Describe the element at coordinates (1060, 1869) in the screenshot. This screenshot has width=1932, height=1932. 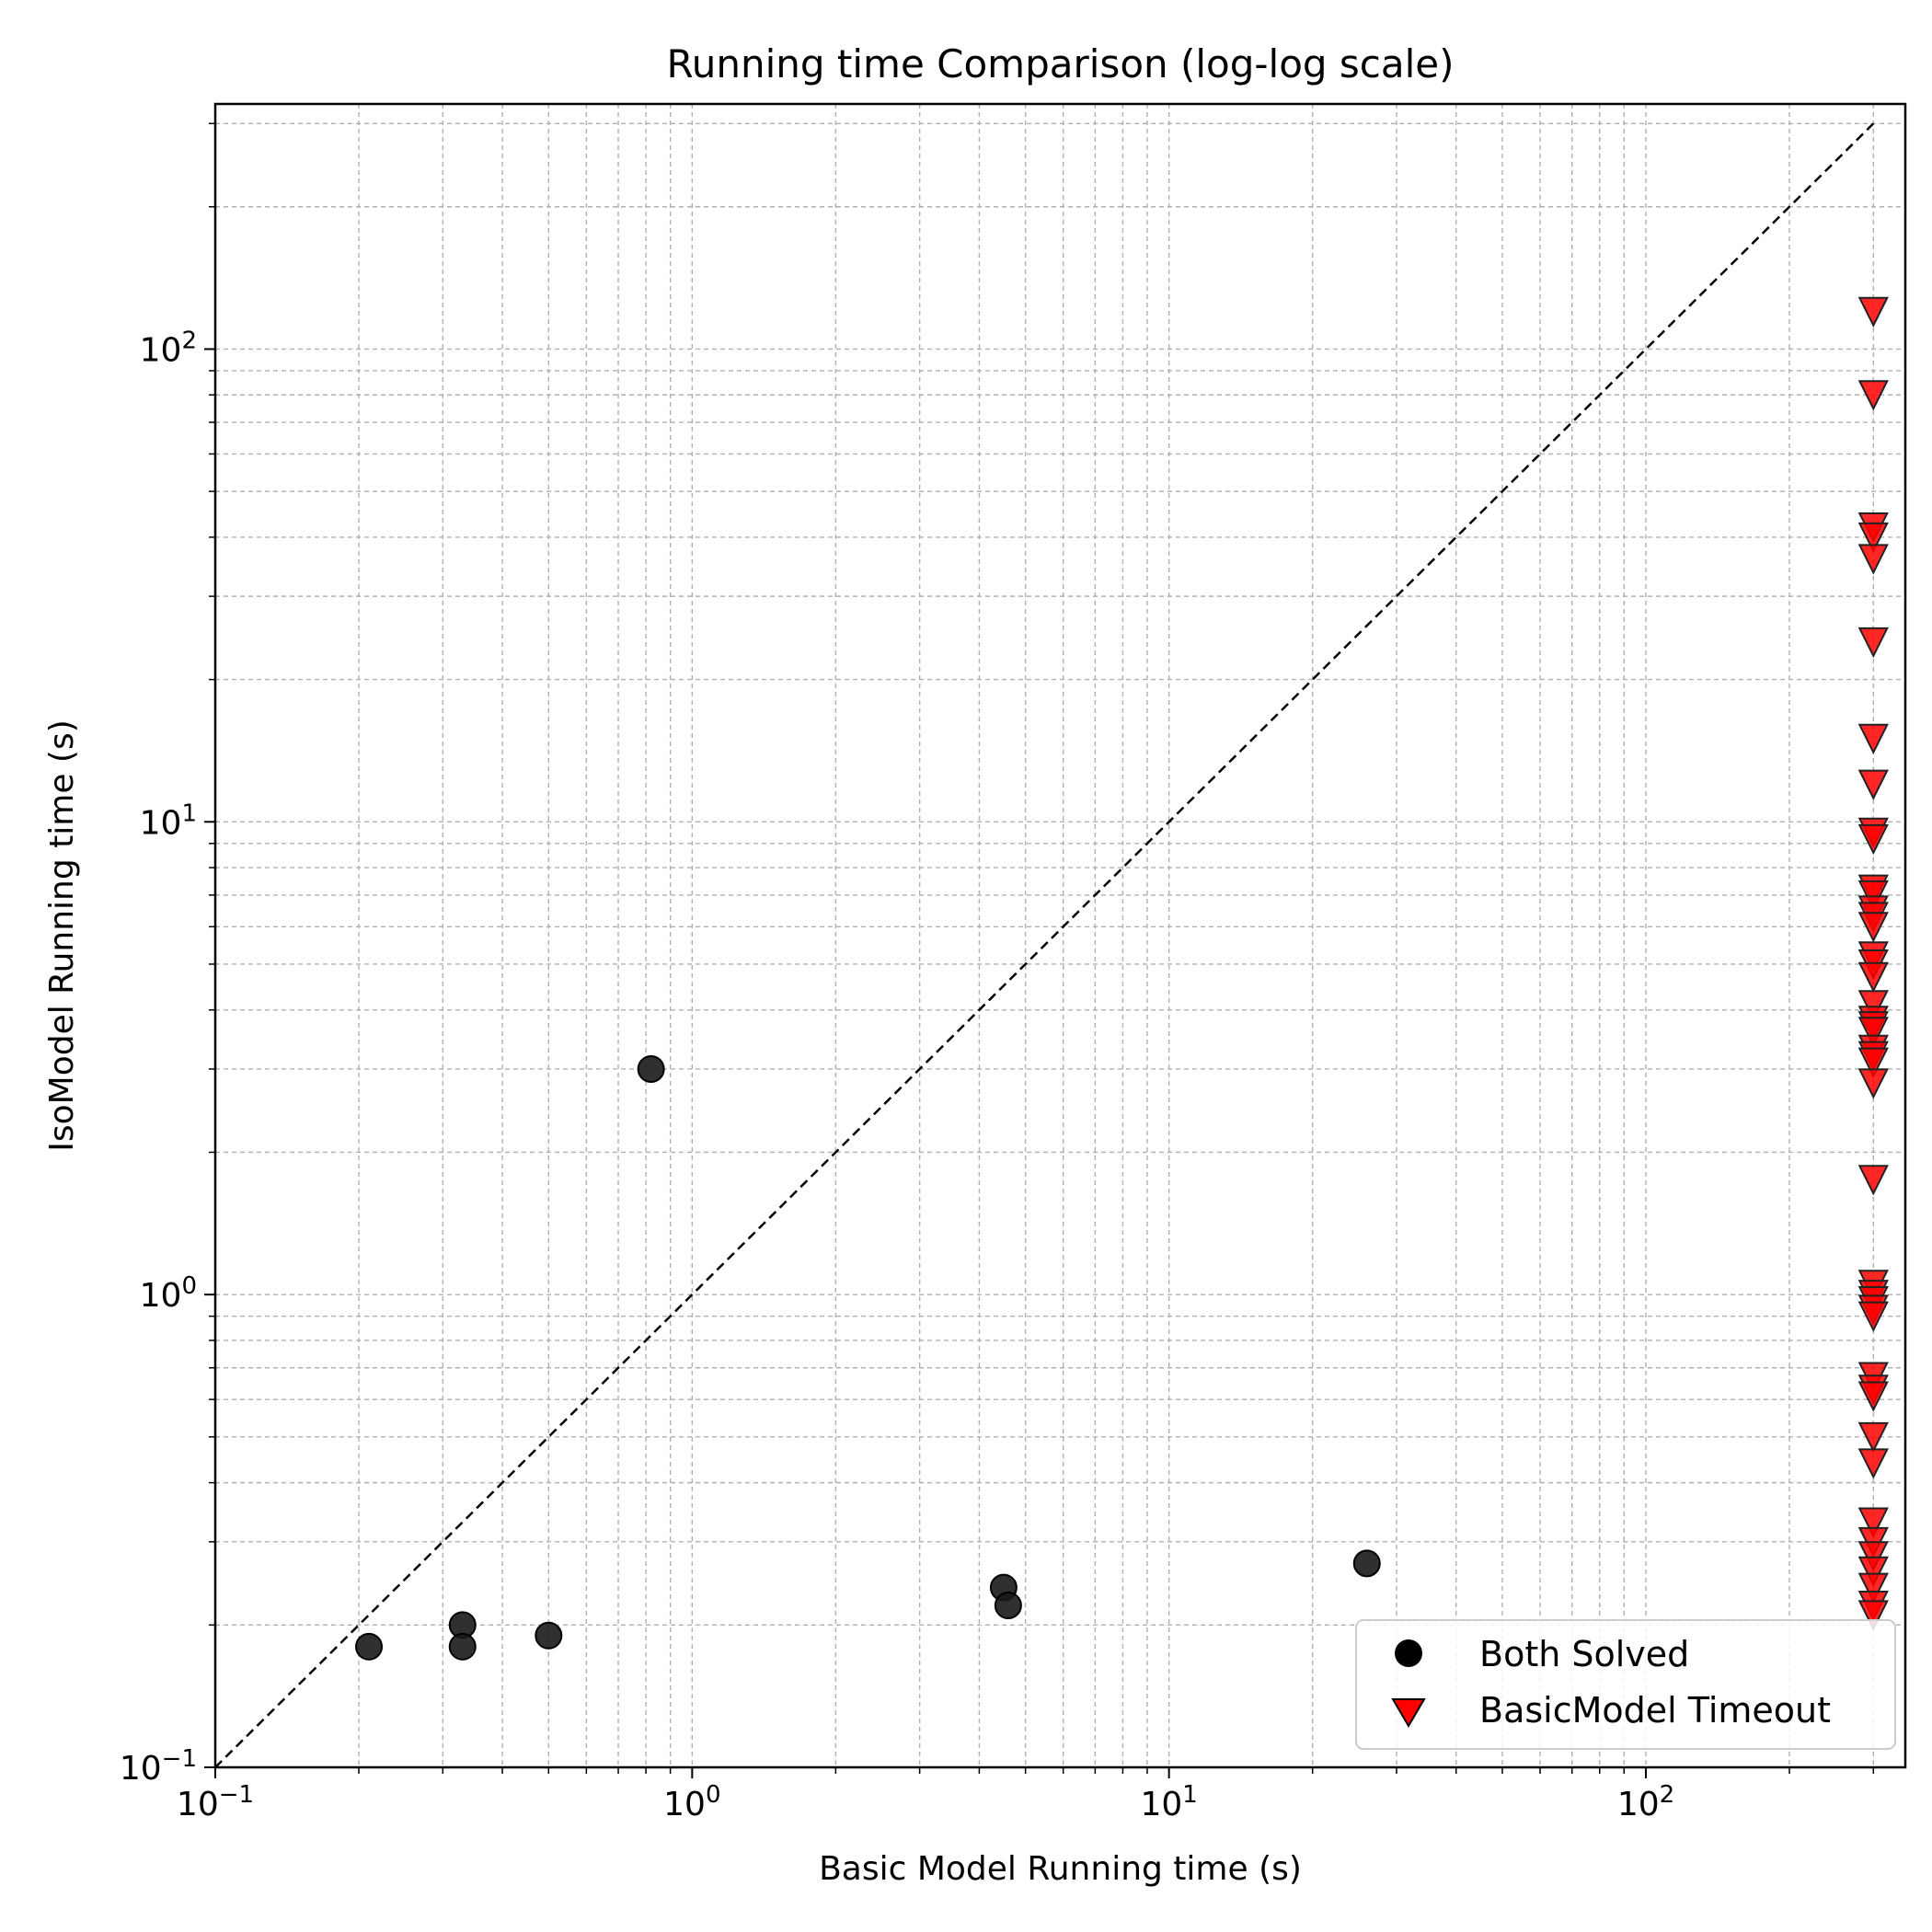
I see `x-axis-label: Basic Model Running time (s)` at that location.